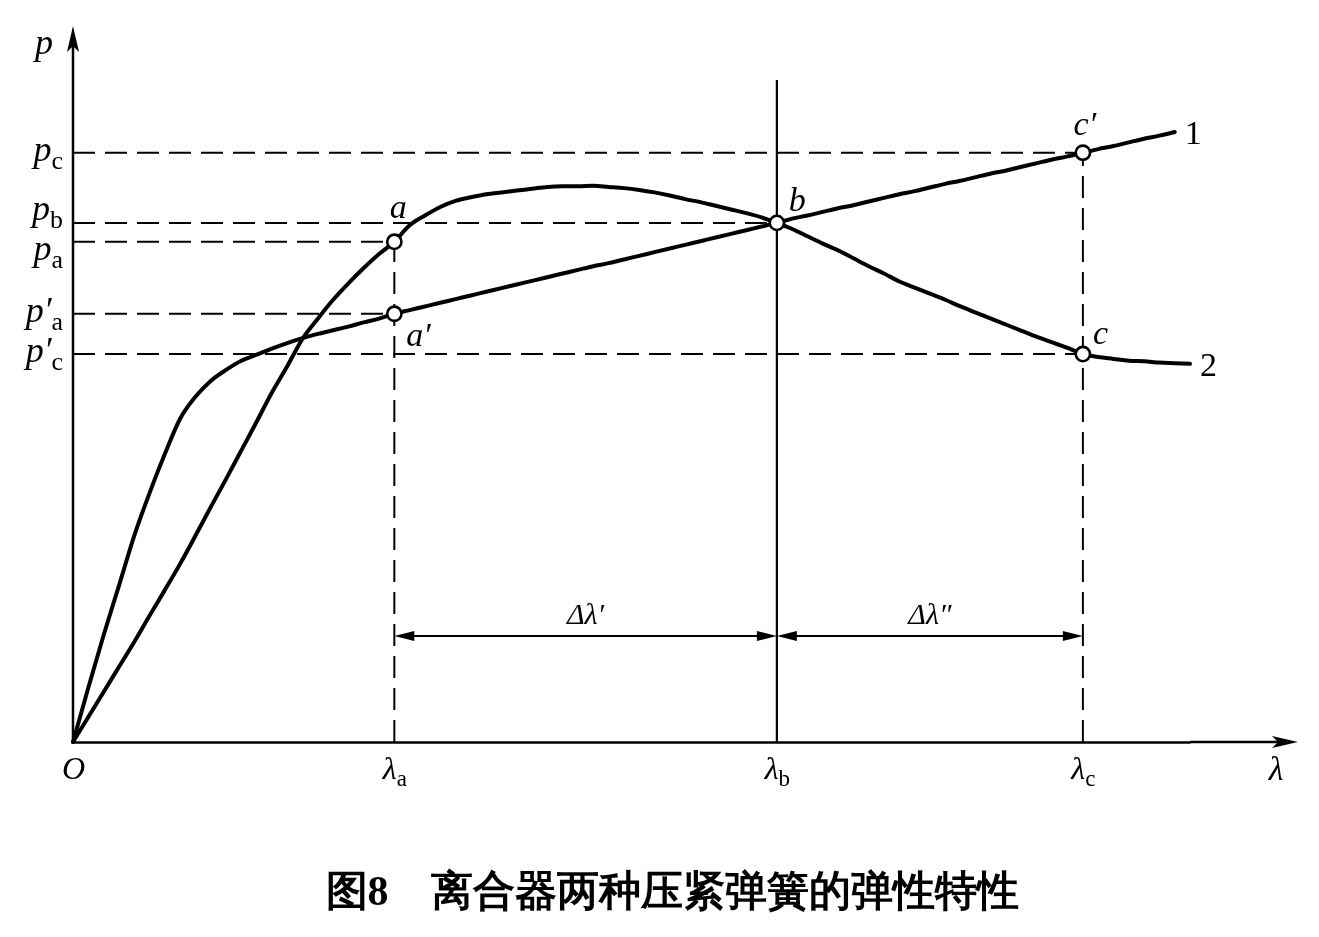 This screenshot has height=937, width=1319. Describe the element at coordinates (585, 613) in the screenshot. I see `annotation: Δλ′` at that location.